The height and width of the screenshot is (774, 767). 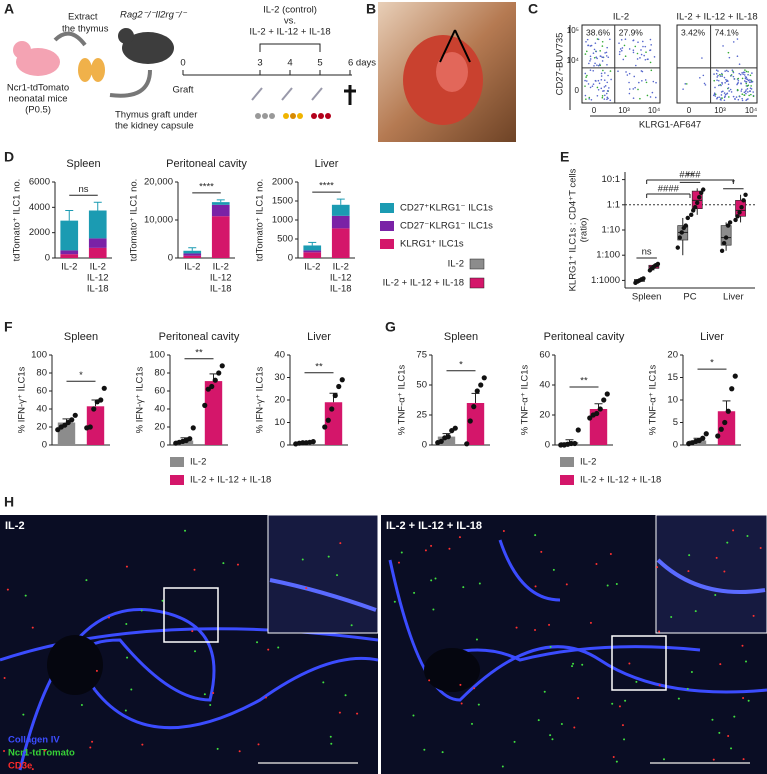 I want to click on y-tick-label: 20, so click(x=279, y=400).